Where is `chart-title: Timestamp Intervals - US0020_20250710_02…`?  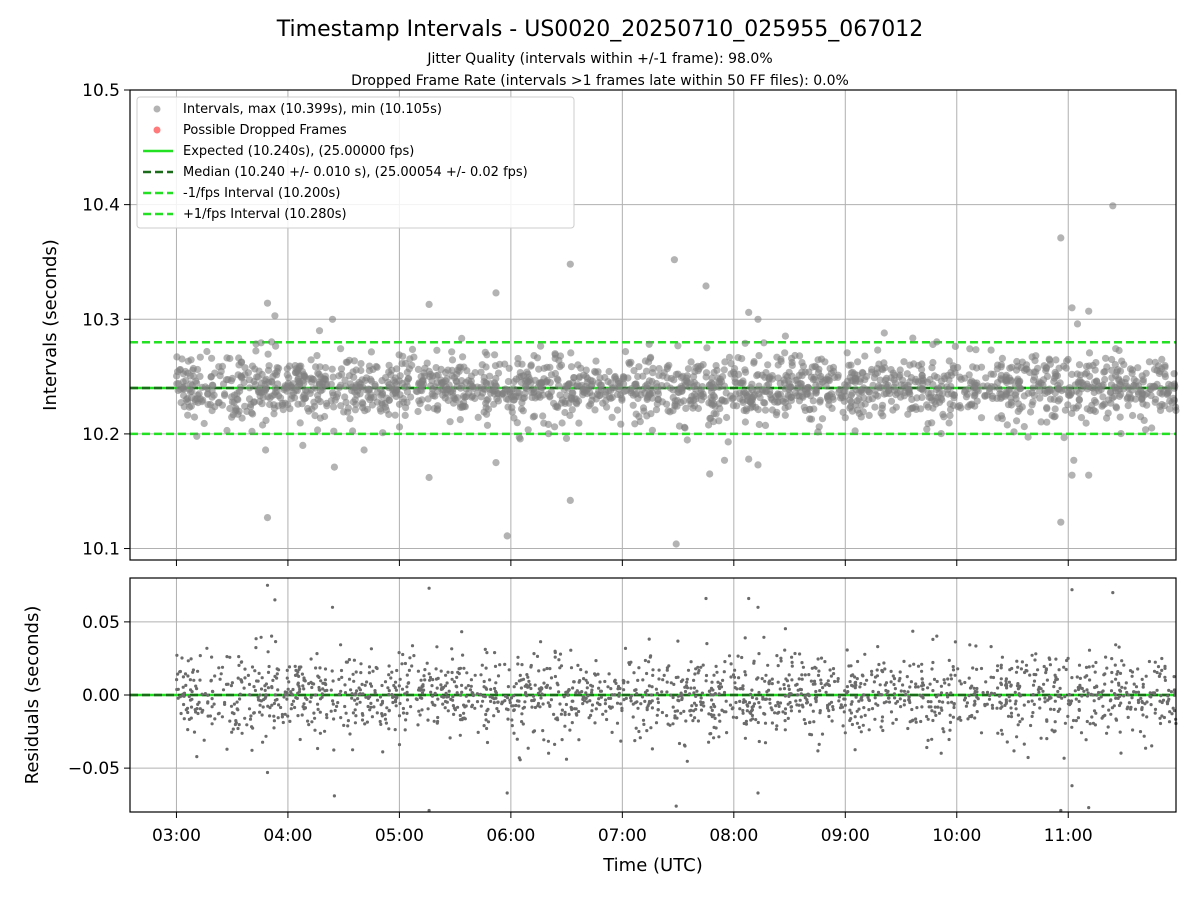
chart-title: Timestamp Intervals - US0020_20250710_02… is located at coordinates (599, 29).